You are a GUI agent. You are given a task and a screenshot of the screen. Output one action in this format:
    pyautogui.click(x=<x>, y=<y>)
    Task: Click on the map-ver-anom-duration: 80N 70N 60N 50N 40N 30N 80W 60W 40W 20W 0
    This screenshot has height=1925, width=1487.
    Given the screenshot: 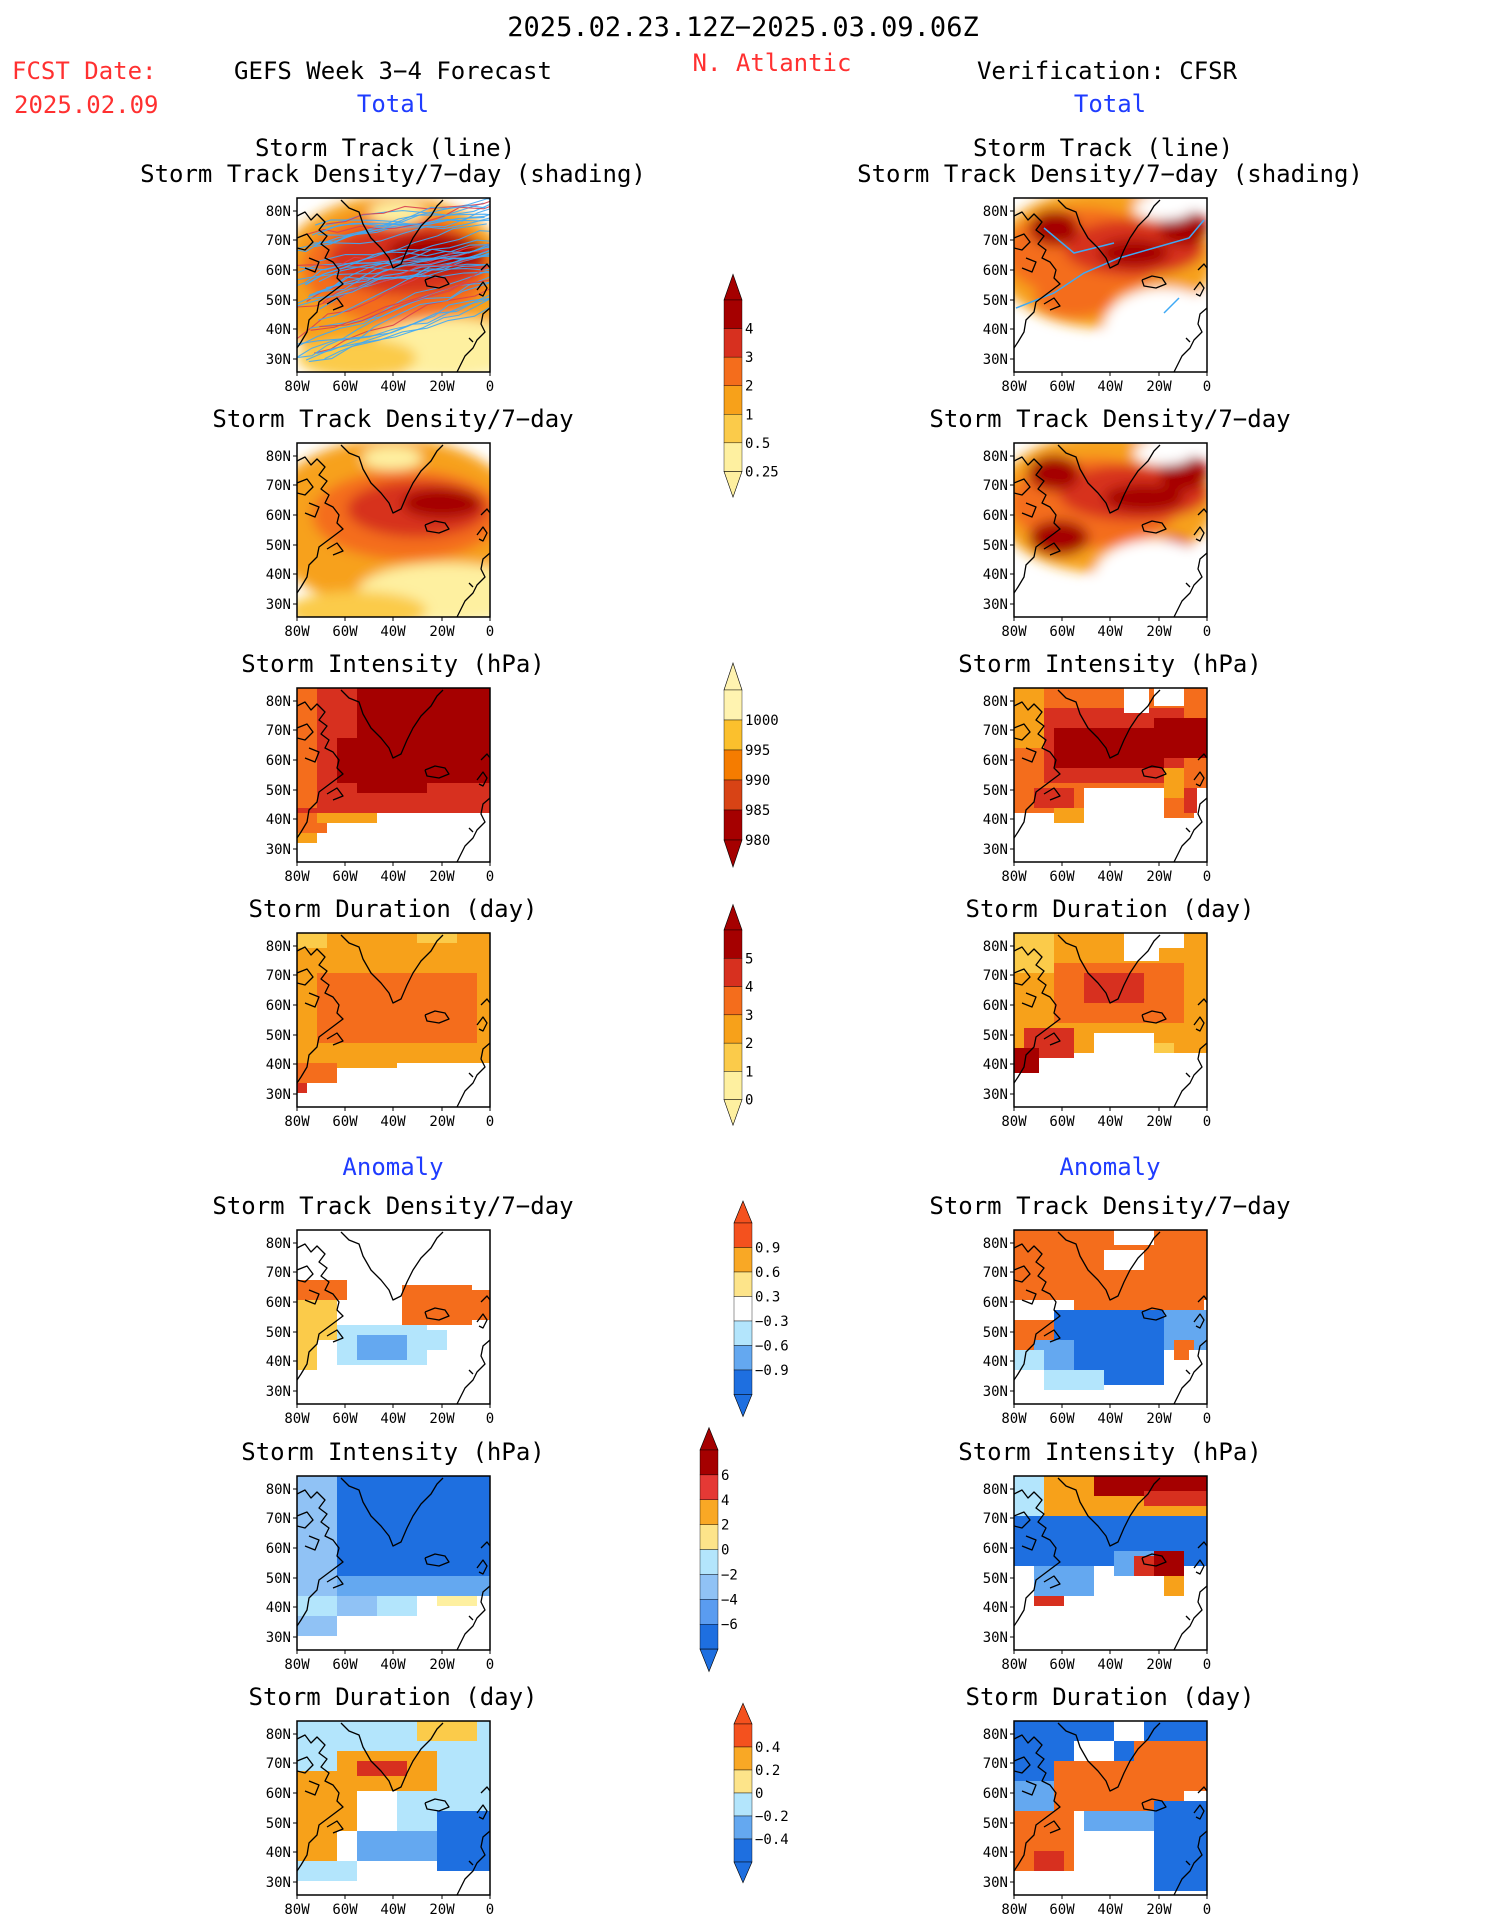 What is the action you would take?
    pyautogui.click(x=1097, y=1819)
    